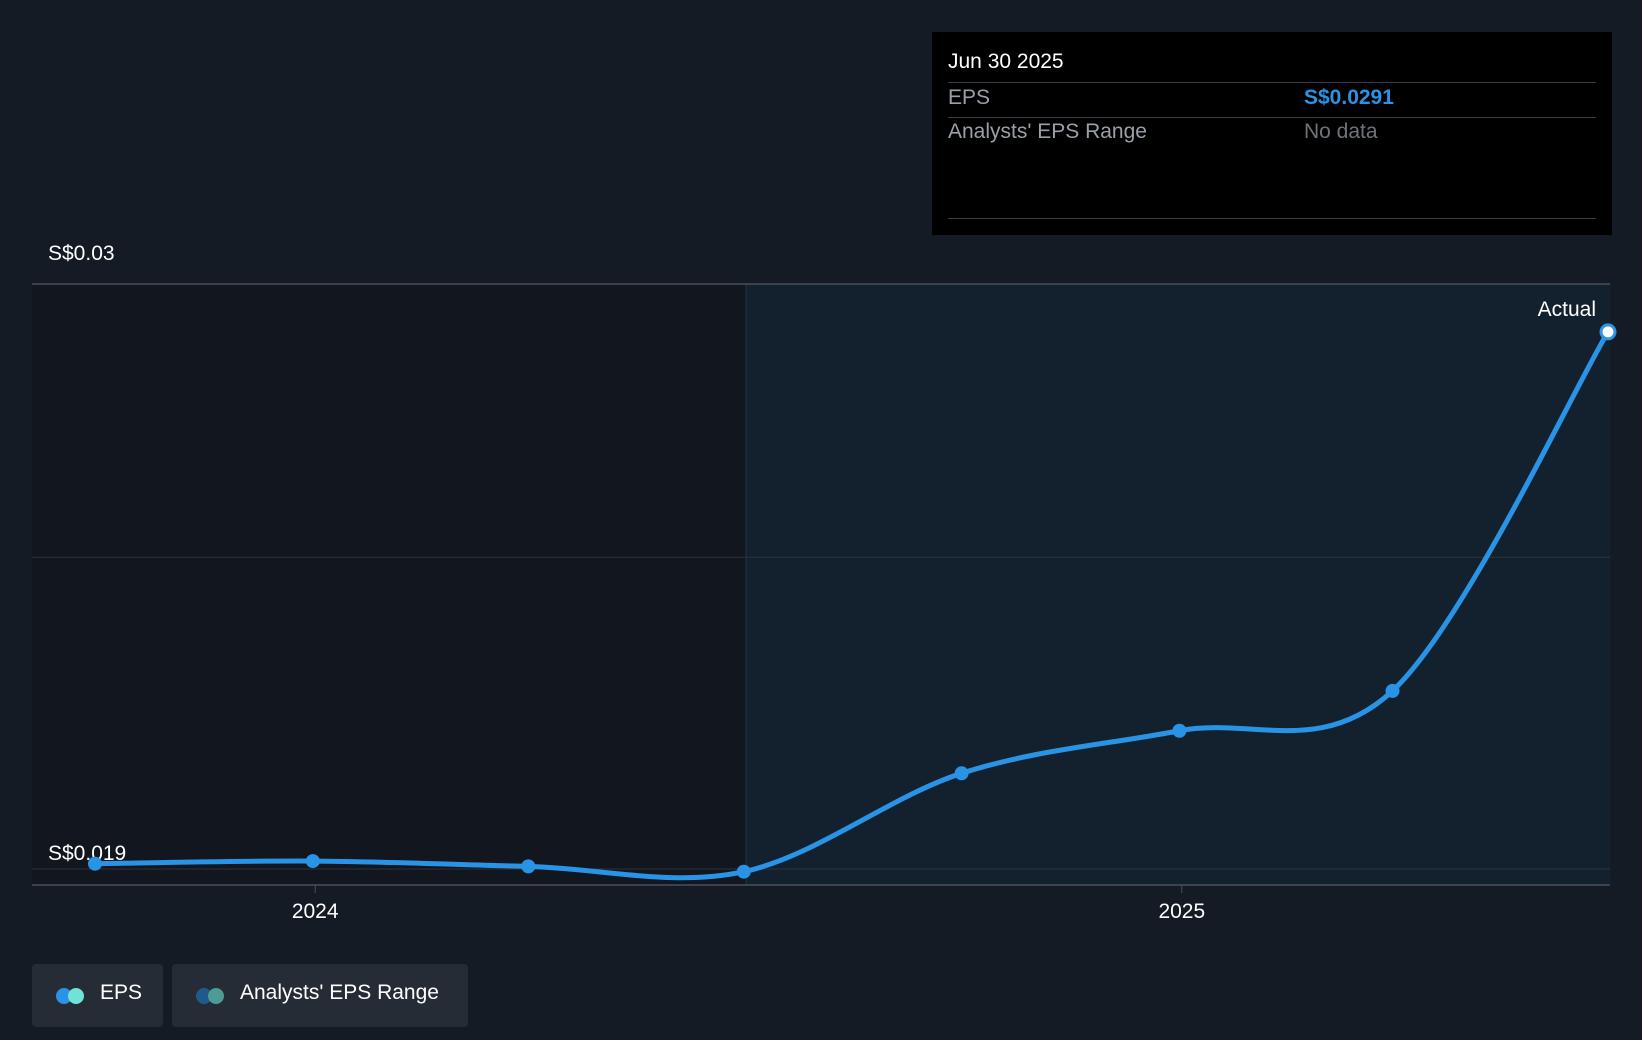 This screenshot has width=1642, height=1040. What do you see at coordinates (1047, 131) in the screenshot?
I see `tooltip-range-label: Analysts' EPS Range` at bounding box center [1047, 131].